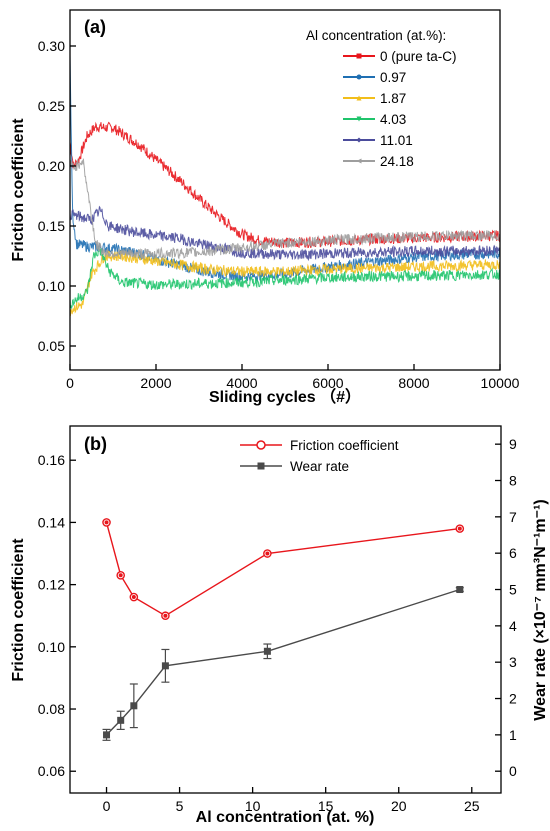  What do you see at coordinates (18, 190) in the screenshot?
I see `panel-a-y-axis-title: Friction coefficient` at bounding box center [18, 190].